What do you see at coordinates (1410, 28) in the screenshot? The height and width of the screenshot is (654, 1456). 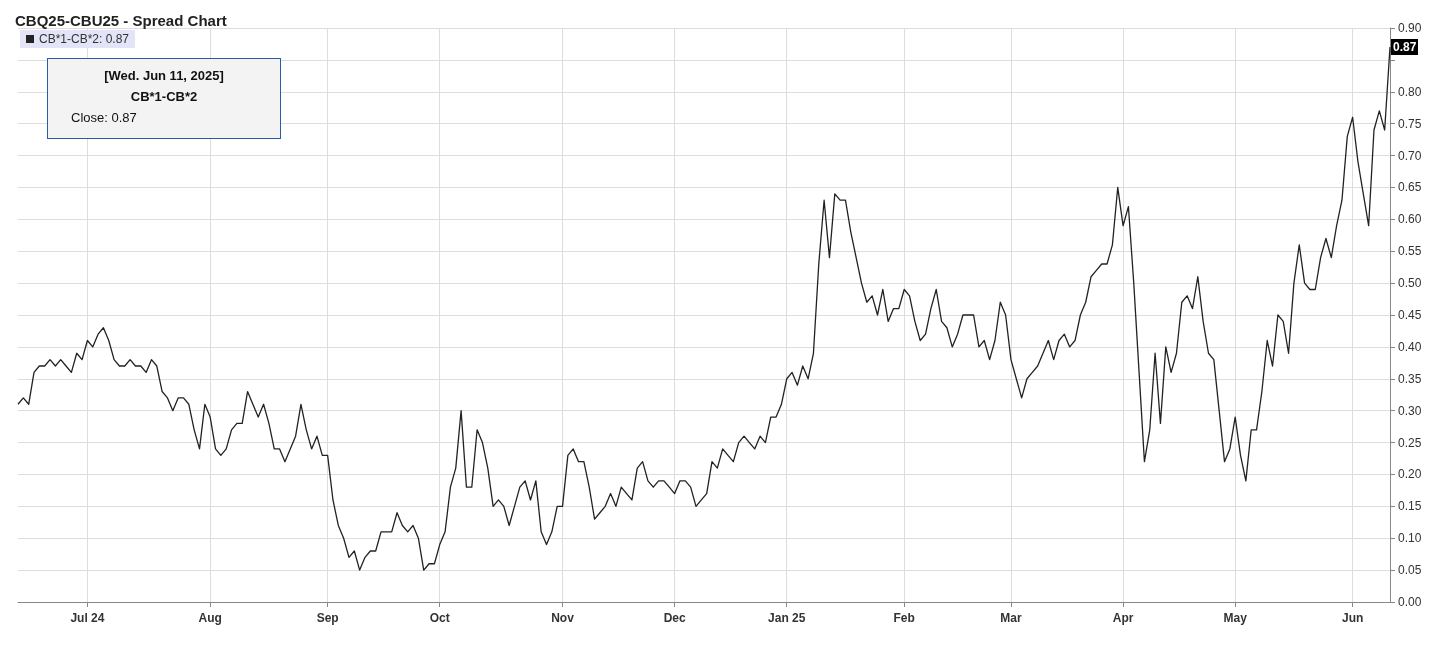 I see `y-tick-label: 0.90` at bounding box center [1410, 28].